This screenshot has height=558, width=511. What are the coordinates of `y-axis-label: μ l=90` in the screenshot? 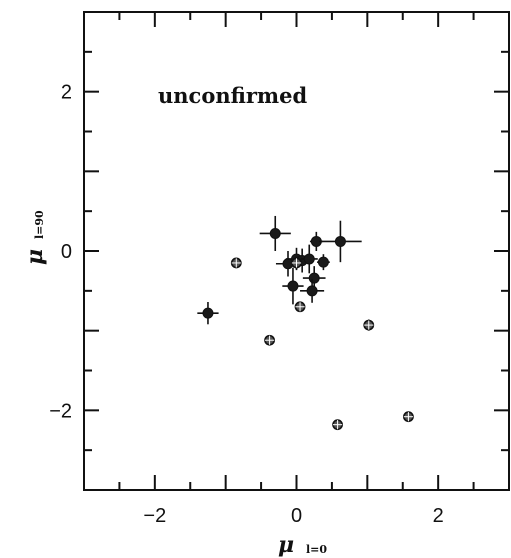 It's located at (35, 237).